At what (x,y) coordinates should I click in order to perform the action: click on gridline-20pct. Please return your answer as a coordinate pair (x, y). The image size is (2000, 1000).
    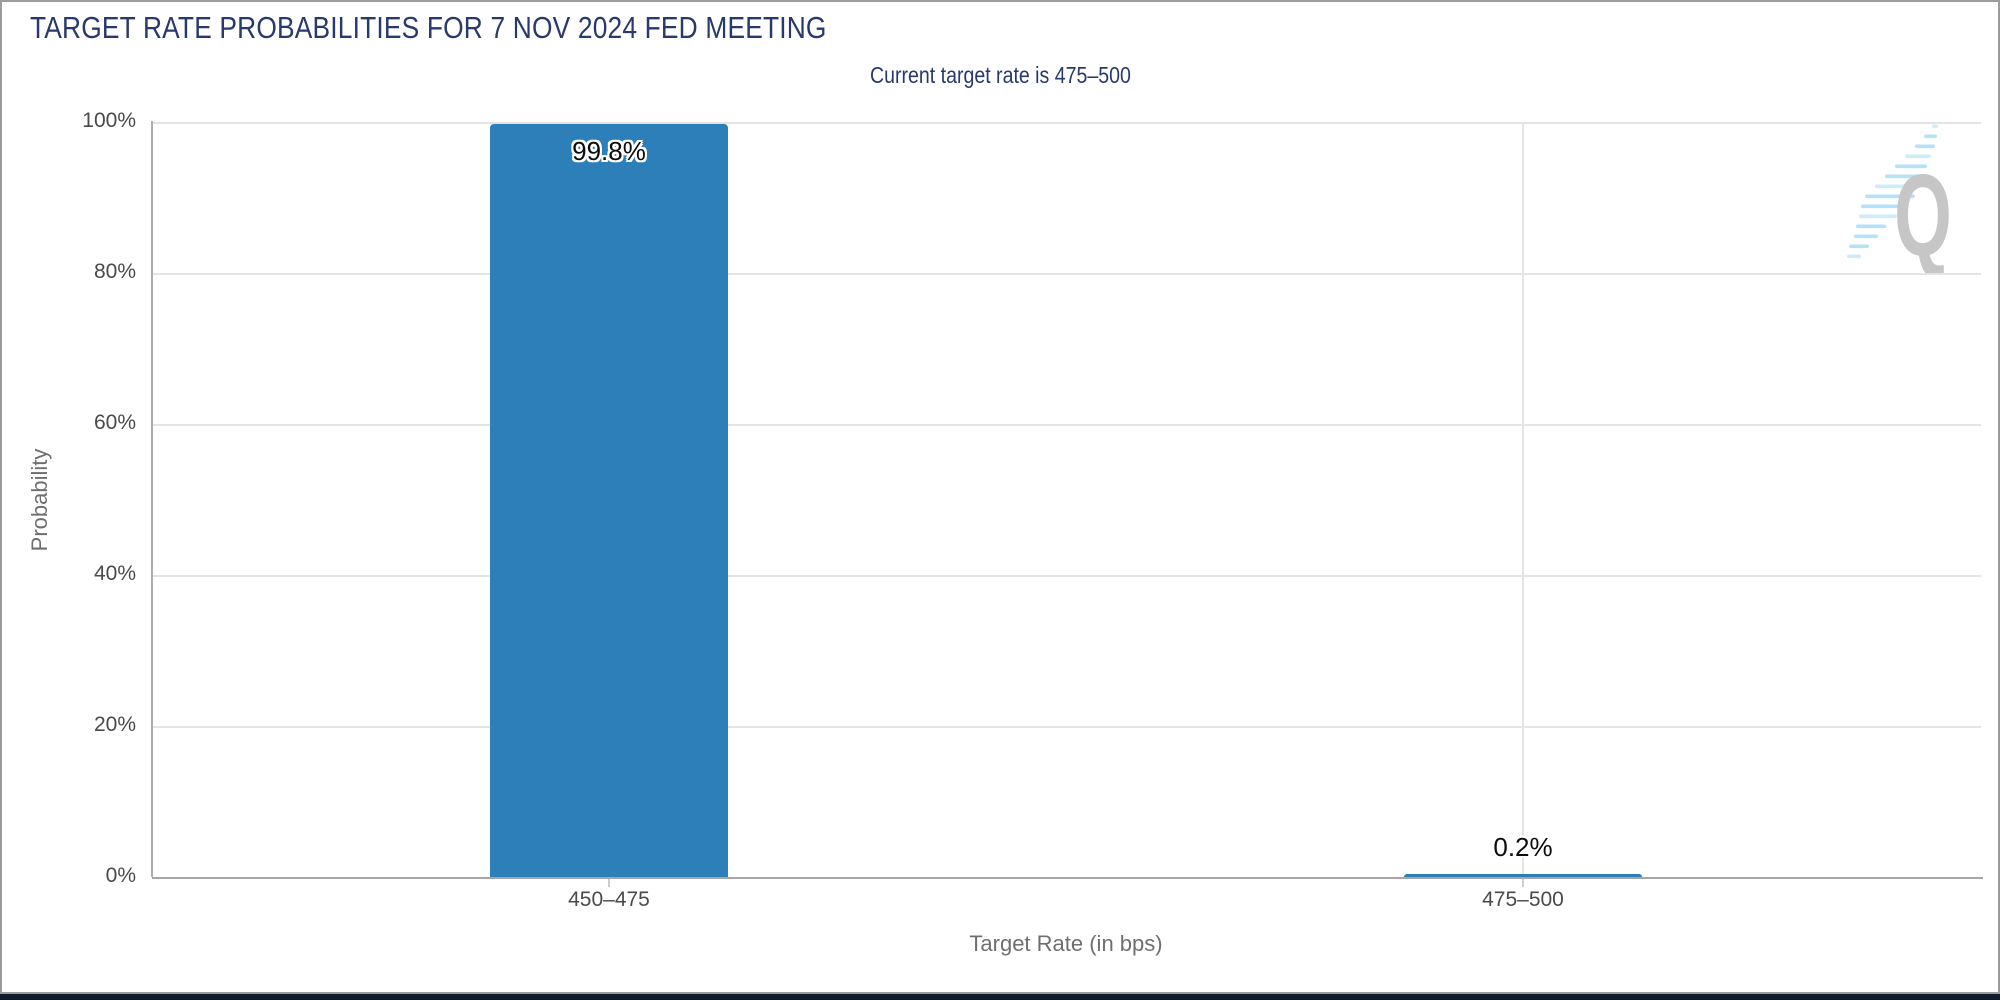
    Looking at the image, I should click on (1066, 727).